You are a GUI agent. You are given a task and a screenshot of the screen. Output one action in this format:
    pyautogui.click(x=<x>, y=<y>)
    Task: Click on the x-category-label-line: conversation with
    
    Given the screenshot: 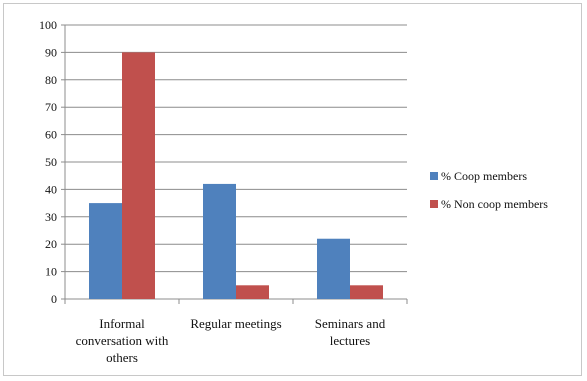 What is the action you would take?
    pyautogui.click(x=122, y=340)
    